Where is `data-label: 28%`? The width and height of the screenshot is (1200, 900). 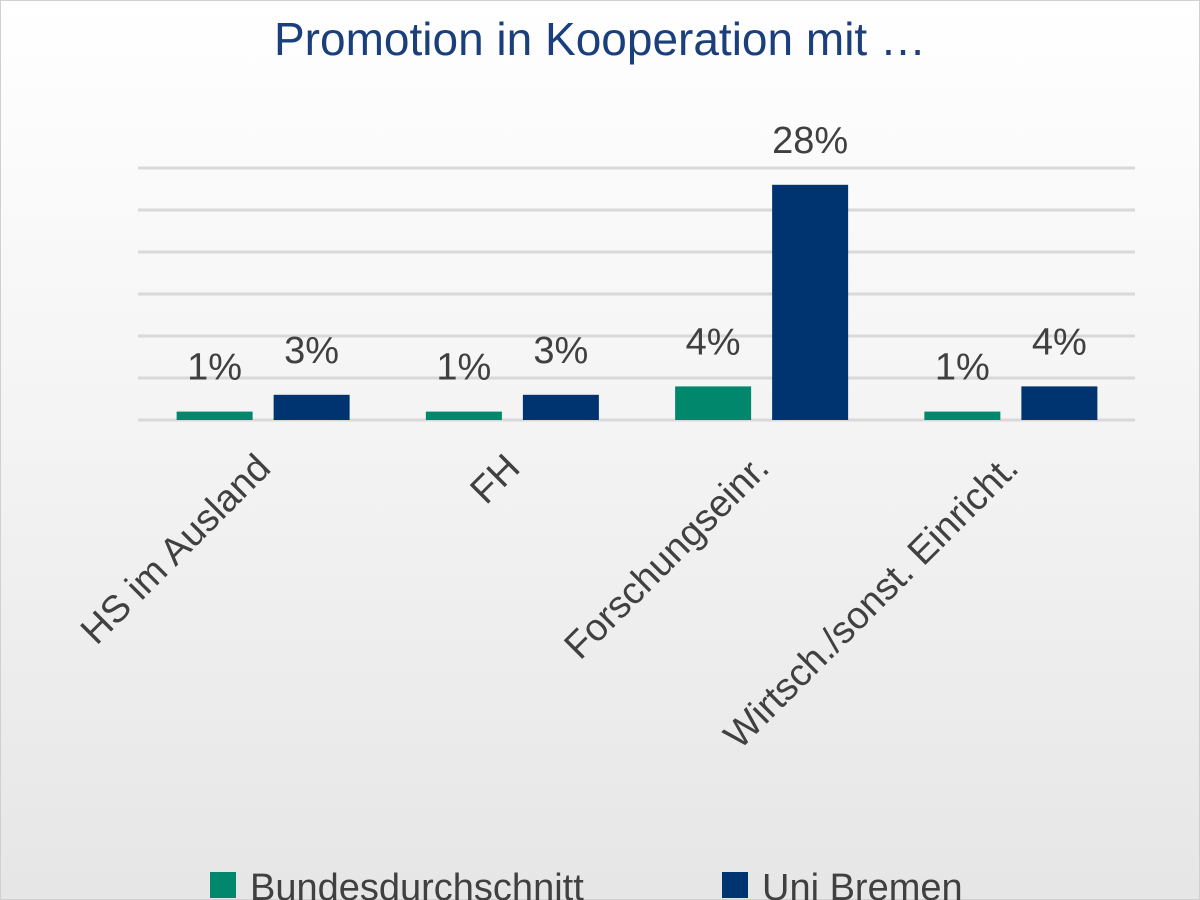
data-label: 28% is located at coordinates (810, 141).